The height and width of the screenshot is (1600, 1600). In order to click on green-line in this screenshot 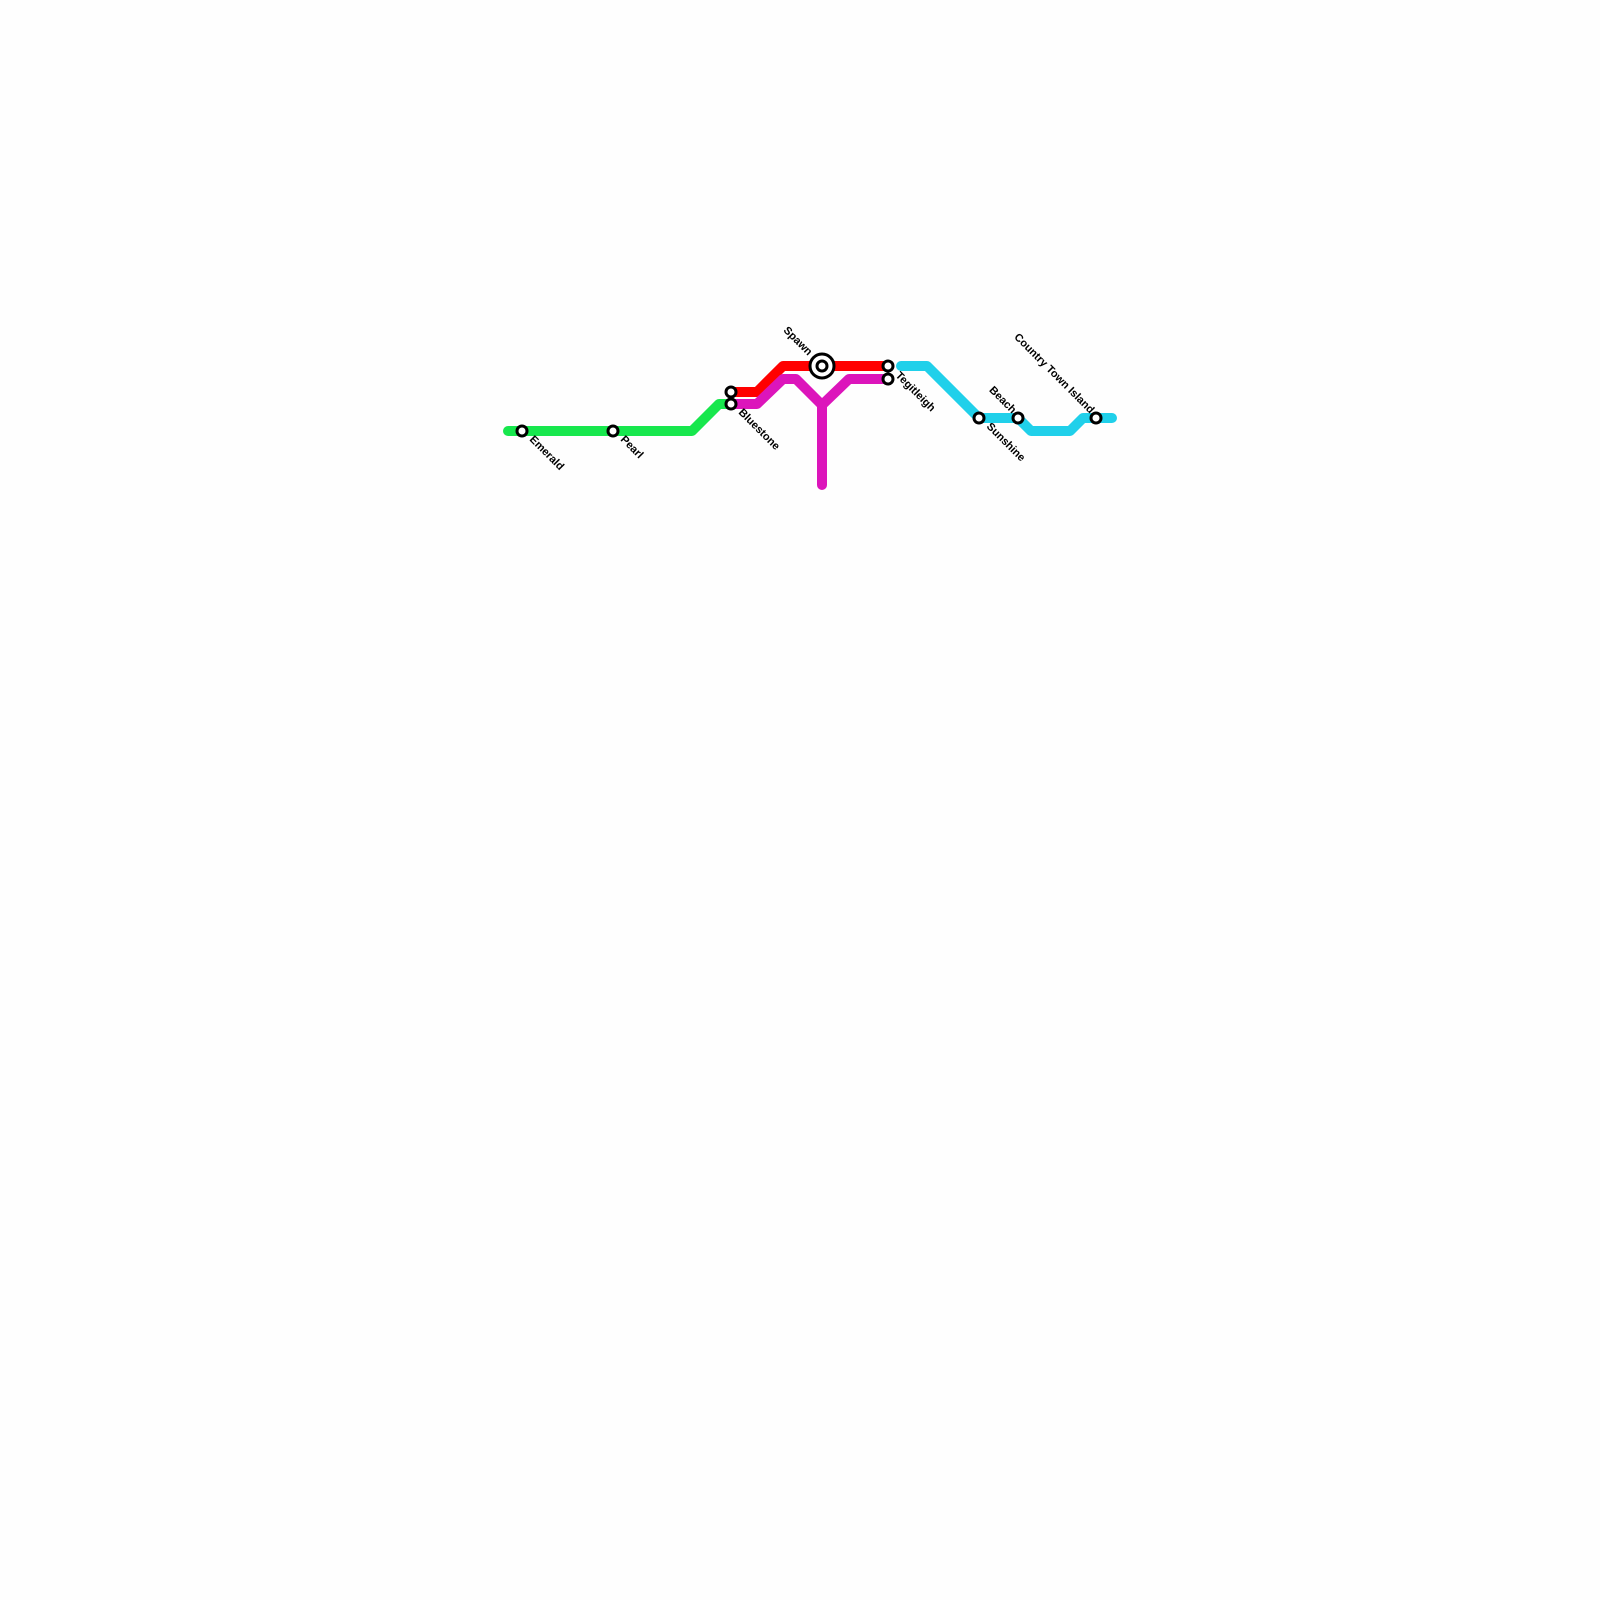, I will do `click(619, 417)`.